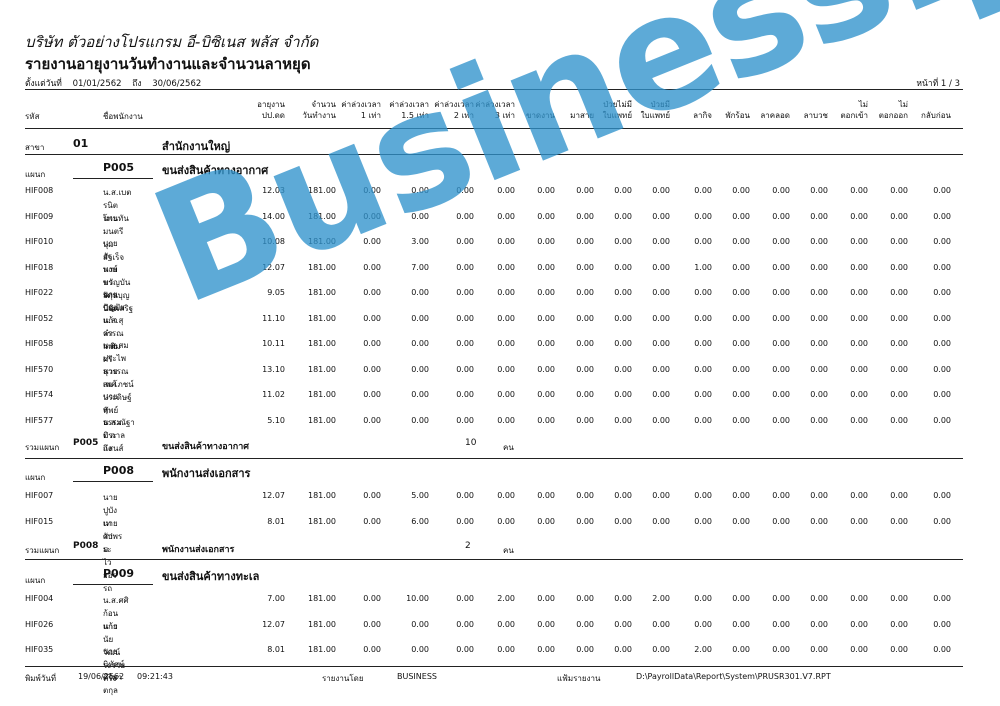 The width and height of the screenshot is (1000, 706). I want to click on print-label: พิมพ์วันที่, so click(41, 678).